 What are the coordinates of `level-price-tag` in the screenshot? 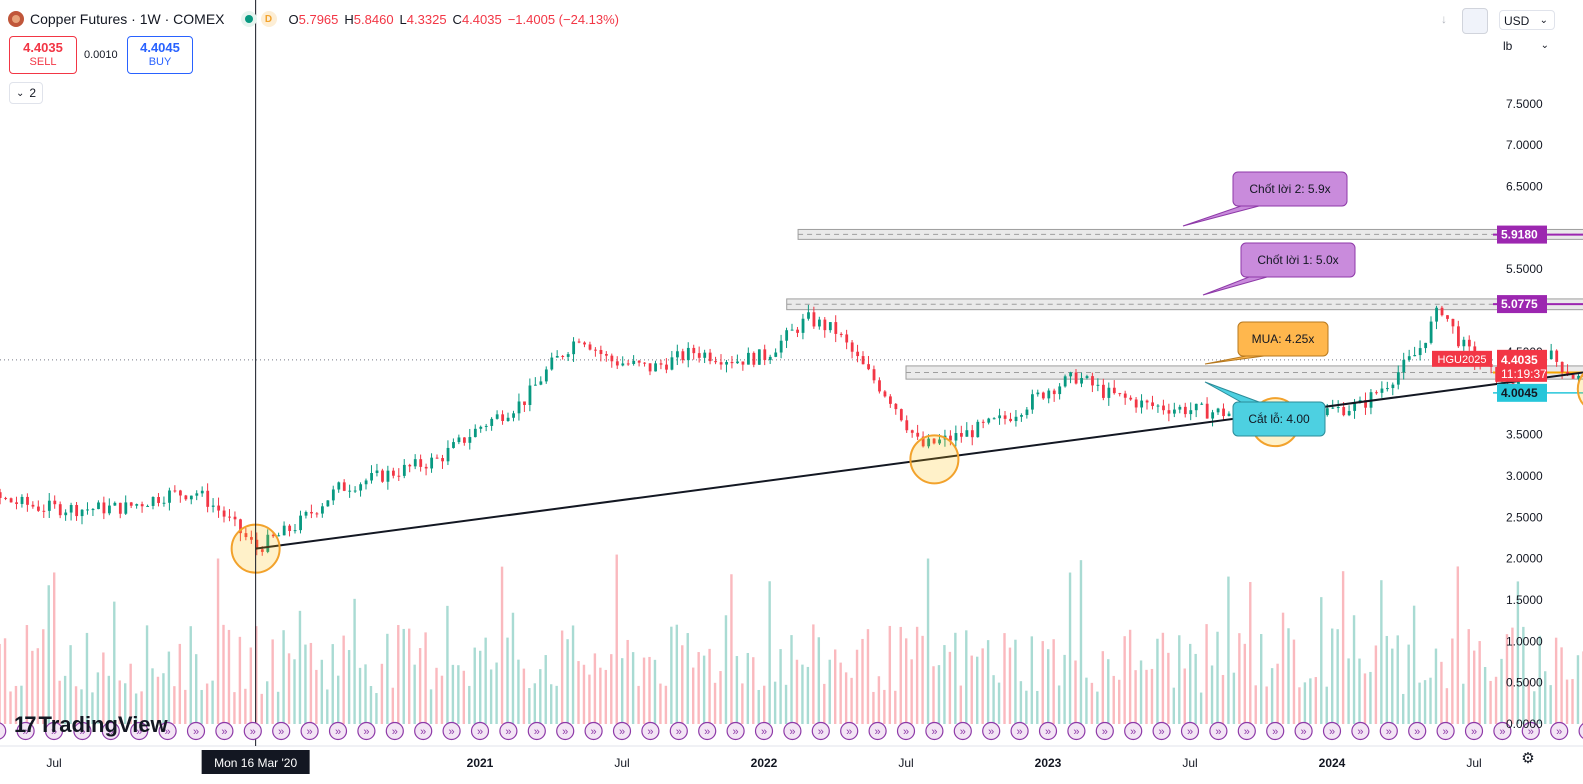 It's located at (1522, 304).